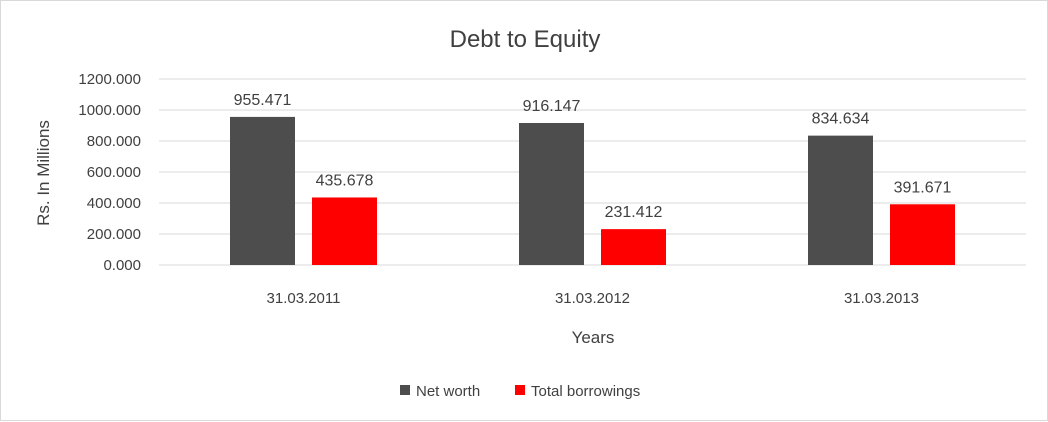  I want to click on data-label: 834.634, so click(841, 119).